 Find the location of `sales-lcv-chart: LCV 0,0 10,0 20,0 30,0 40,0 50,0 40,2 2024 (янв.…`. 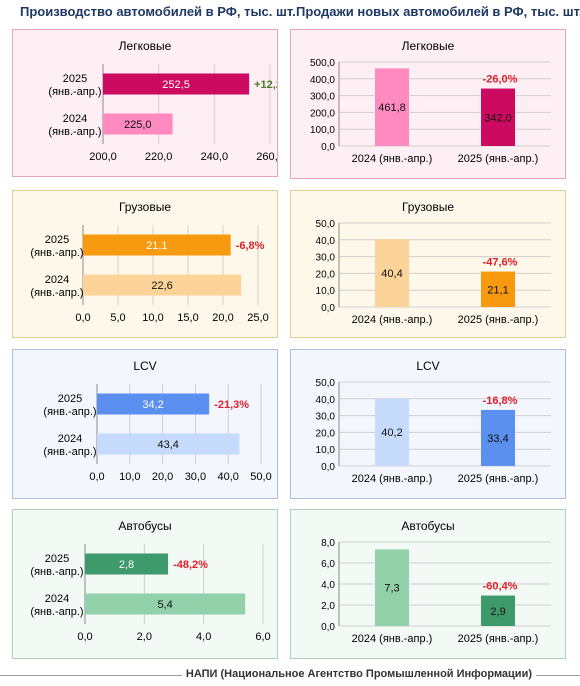

sales-lcv-chart: LCV 0,0 10,0 20,0 30,0 40,0 50,0 40,2 2024 (янв.… is located at coordinates (433, 422).